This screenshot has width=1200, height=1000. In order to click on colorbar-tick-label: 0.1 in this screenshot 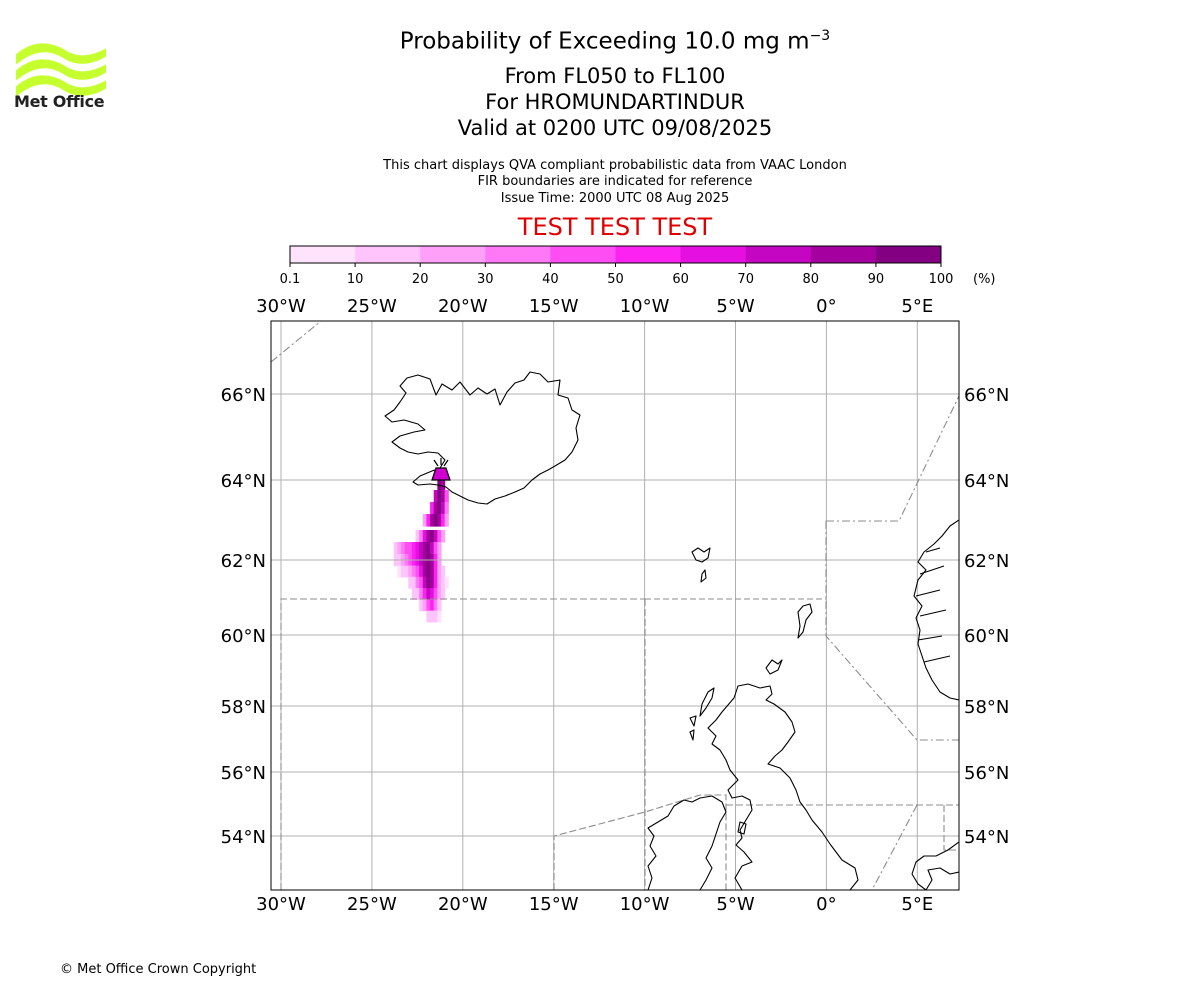, I will do `click(290, 279)`.